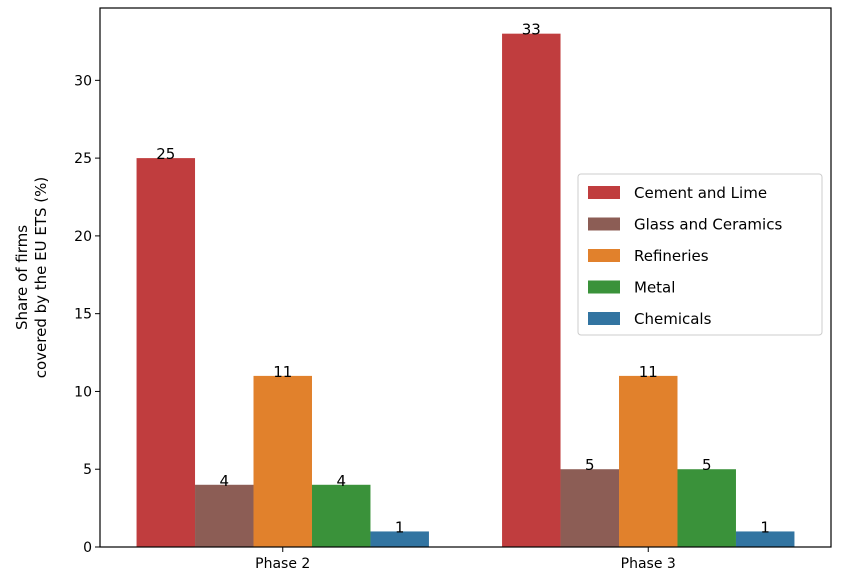 This screenshot has height=586, width=843. What do you see at coordinates (673, 319) in the screenshot?
I see `legend-label: Chemicals` at bounding box center [673, 319].